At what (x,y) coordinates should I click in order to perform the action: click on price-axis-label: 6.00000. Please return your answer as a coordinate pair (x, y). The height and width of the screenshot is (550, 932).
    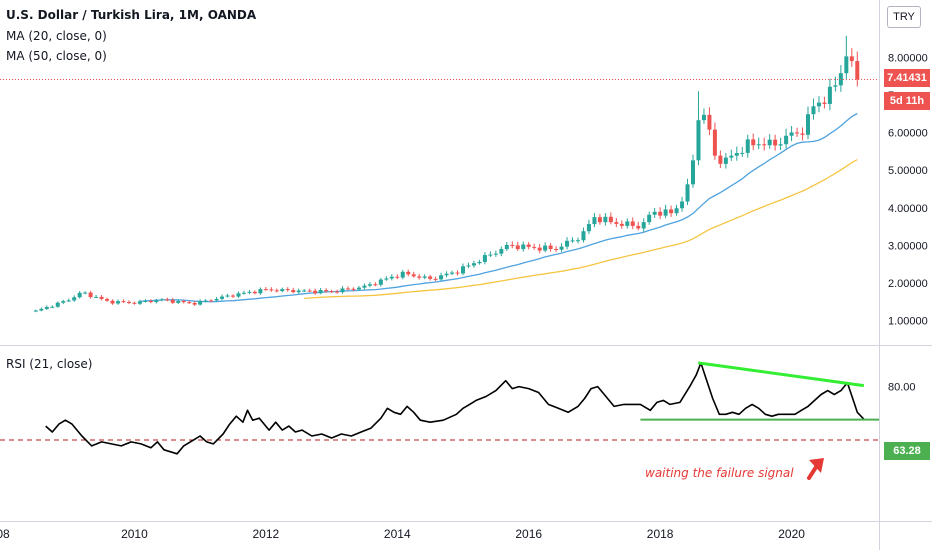
    Looking at the image, I should click on (908, 134).